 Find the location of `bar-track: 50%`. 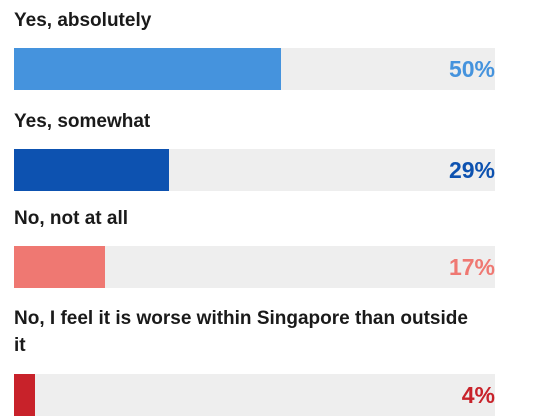

bar-track: 50% is located at coordinates (254, 69).